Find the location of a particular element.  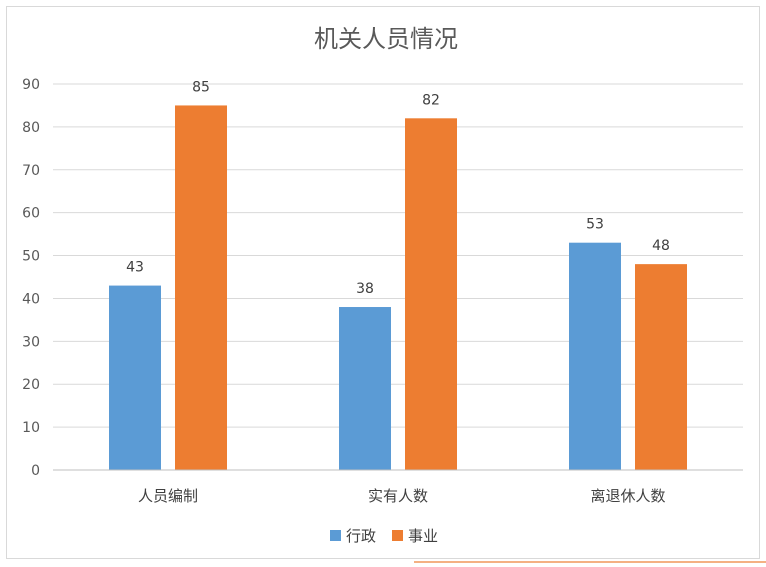

y-tick-label: 10 is located at coordinates (31, 428).